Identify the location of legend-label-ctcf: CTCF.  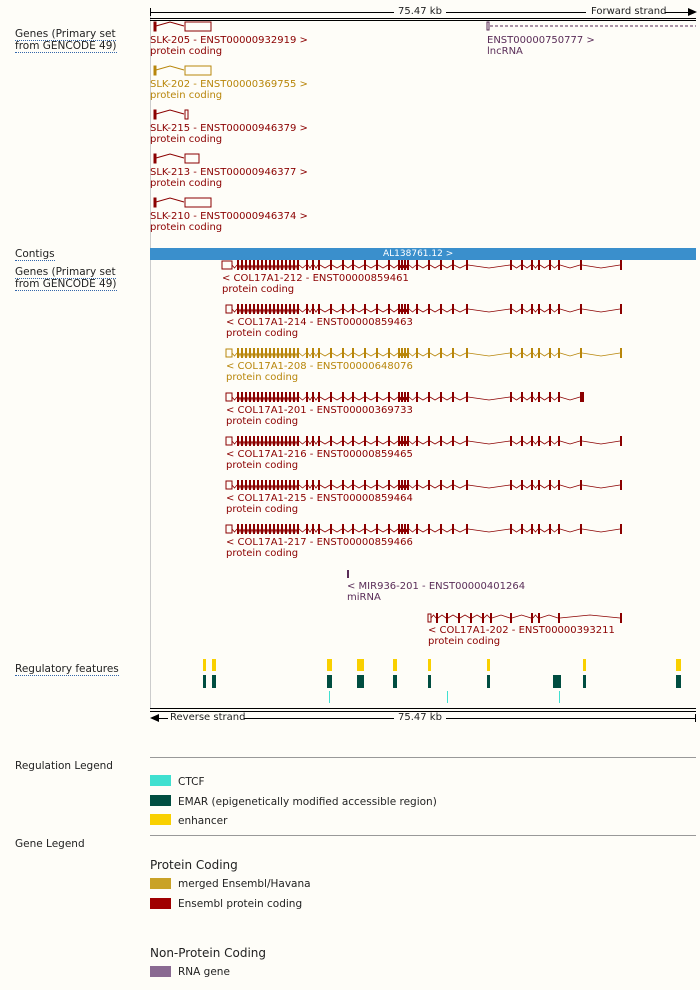
(191, 782).